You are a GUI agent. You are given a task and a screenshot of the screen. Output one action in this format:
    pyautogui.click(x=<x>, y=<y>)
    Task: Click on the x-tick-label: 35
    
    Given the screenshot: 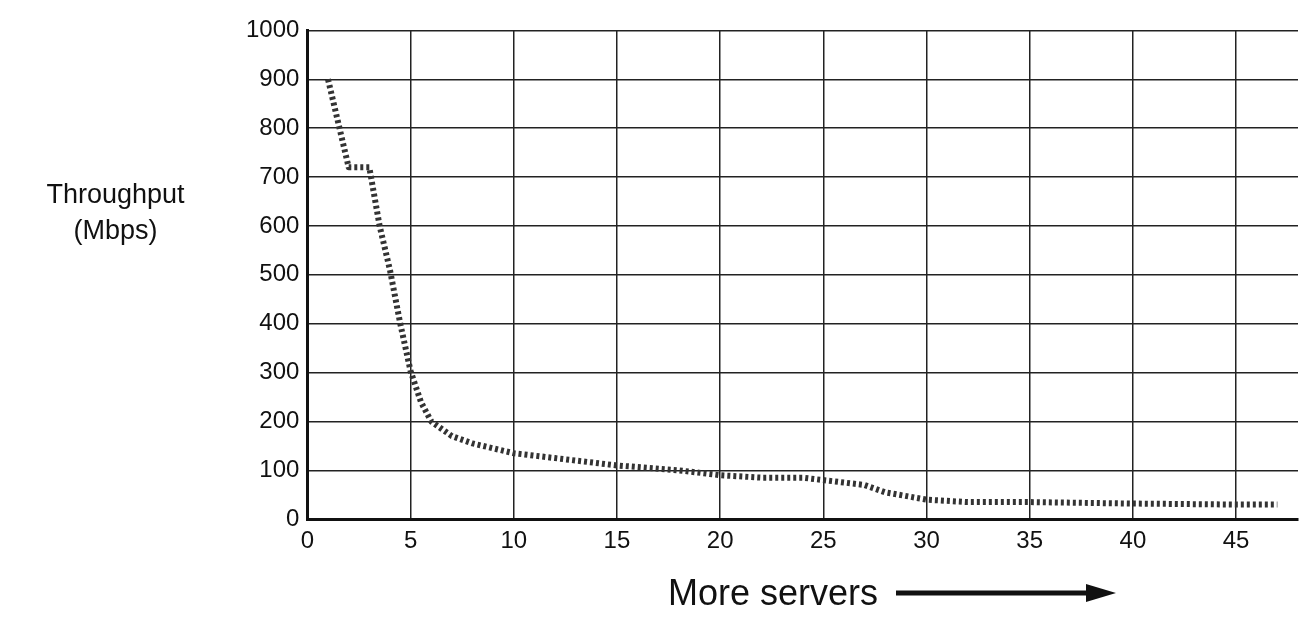 What is the action you would take?
    pyautogui.click(x=1030, y=540)
    